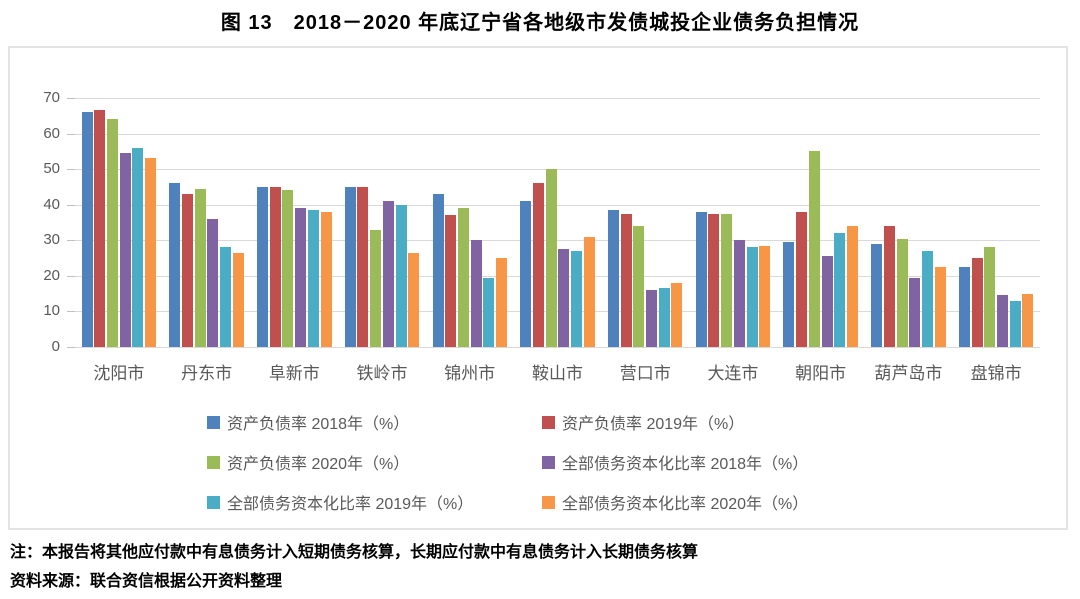 The width and height of the screenshot is (1080, 599). I want to click on bar-营口市-series5, so click(677, 314).